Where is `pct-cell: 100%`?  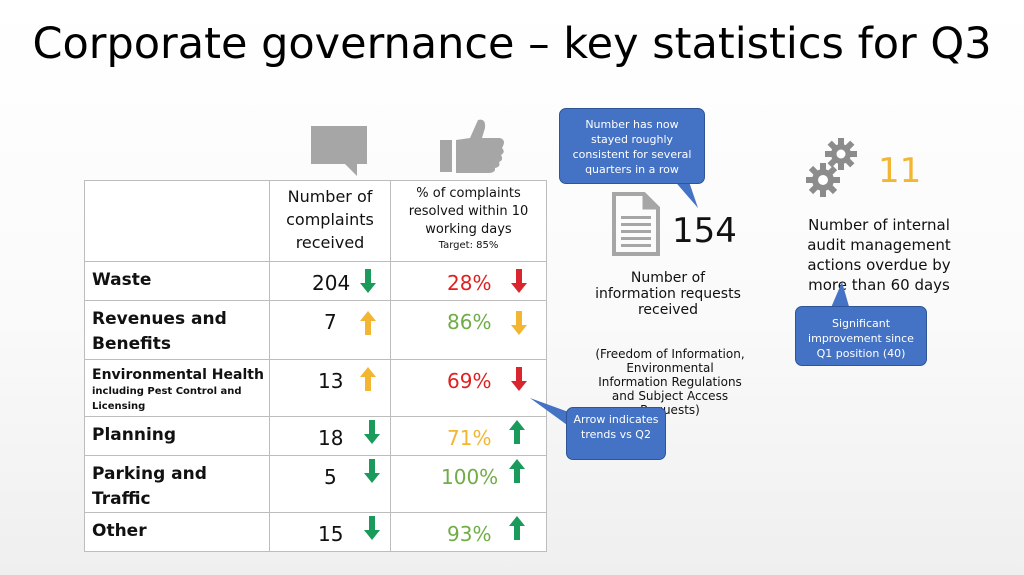 pct-cell: 100% is located at coordinates (468, 484).